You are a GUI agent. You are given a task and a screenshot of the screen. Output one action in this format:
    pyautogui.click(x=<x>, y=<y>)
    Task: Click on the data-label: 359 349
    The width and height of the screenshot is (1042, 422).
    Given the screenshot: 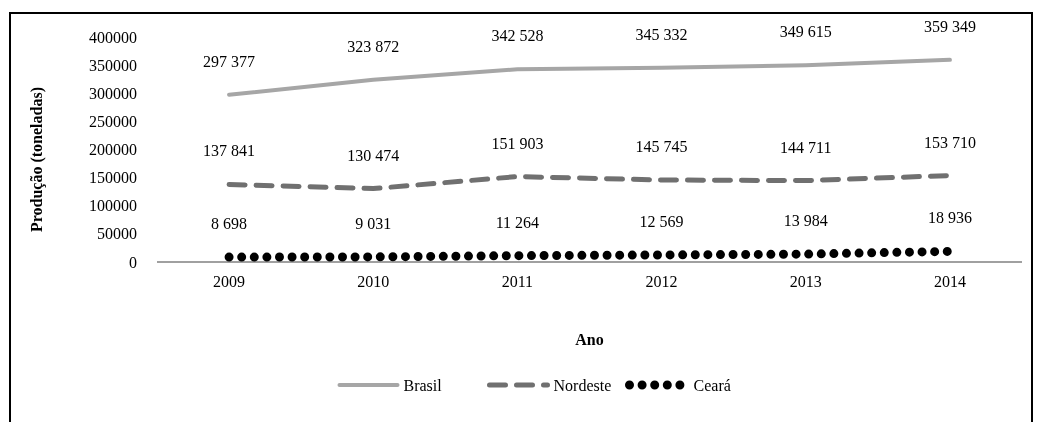 What is the action you would take?
    pyautogui.click(x=949, y=26)
    